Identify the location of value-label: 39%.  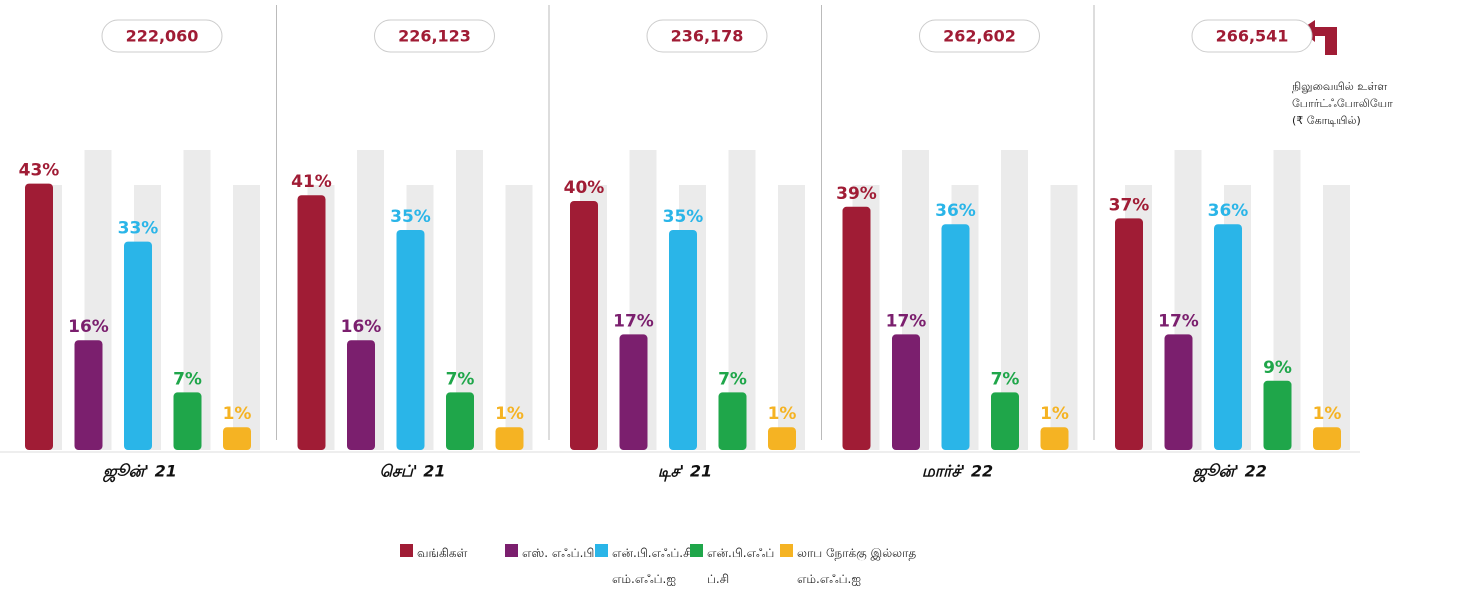
(856, 194).